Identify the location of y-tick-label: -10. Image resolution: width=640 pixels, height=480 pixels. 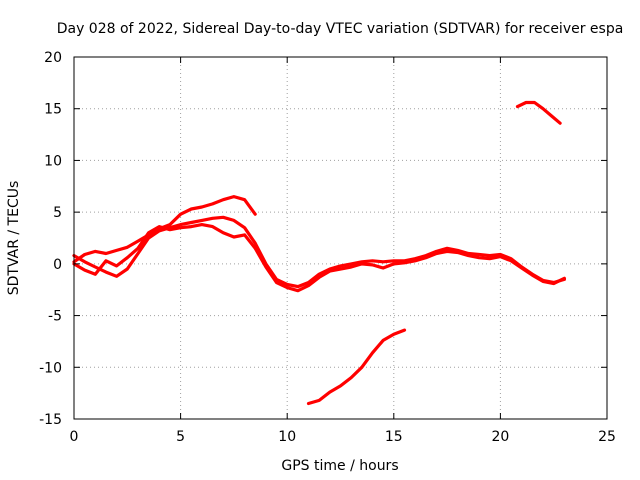
(50, 368).